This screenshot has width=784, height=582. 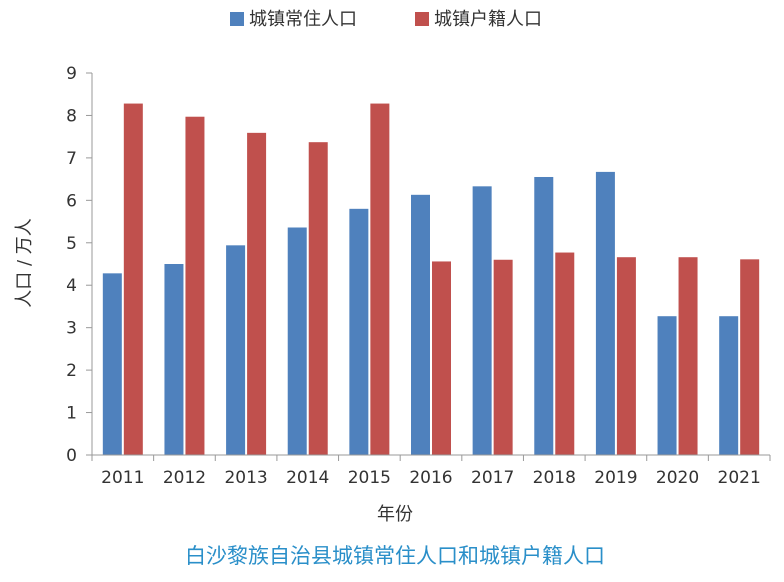 What do you see at coordinates (184, 478) in the screenshot?
I see `x-tick-label: 2012` at bounding box center [184, 478].